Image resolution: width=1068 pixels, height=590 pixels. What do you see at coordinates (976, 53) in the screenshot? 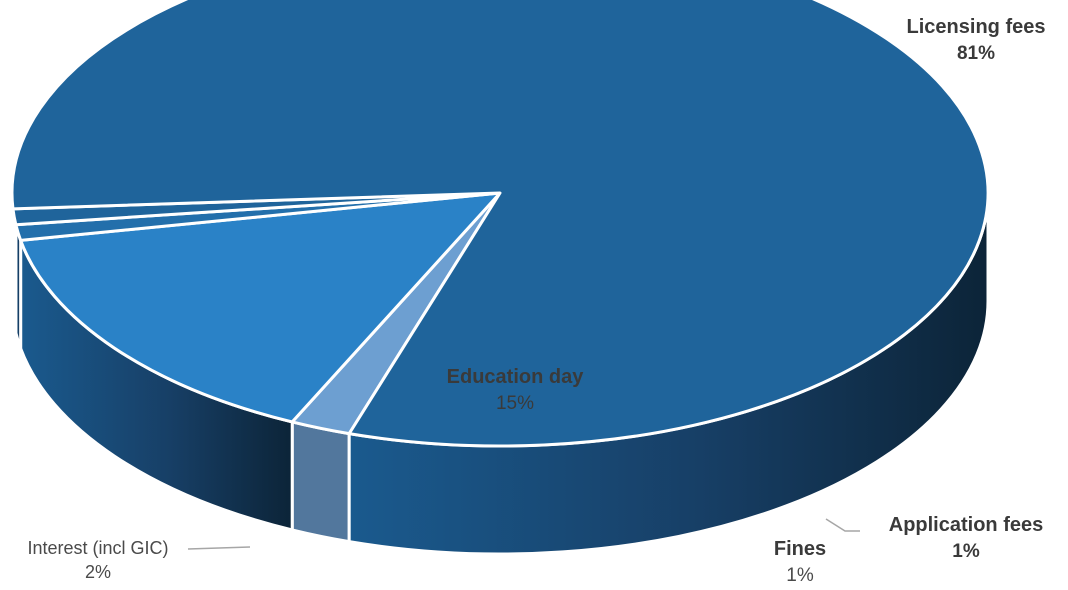
I see `label-licensing-fees-percent: 81%` at bounding box center [976, 53].